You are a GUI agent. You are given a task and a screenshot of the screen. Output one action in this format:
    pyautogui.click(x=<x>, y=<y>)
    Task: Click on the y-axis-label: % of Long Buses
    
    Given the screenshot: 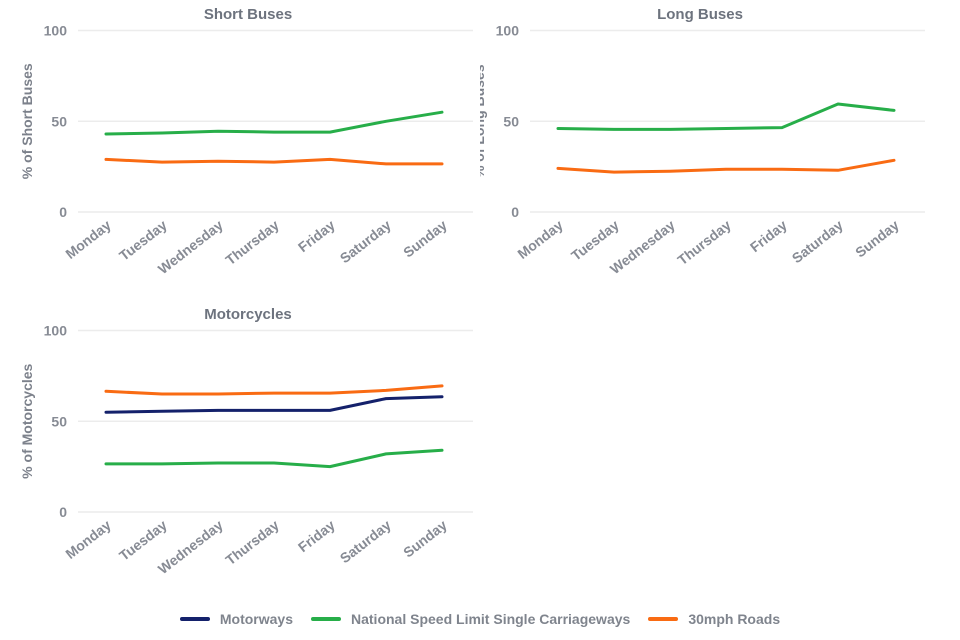 What is the action you would take?
    pyautogui.click(x=483, y=121)
    